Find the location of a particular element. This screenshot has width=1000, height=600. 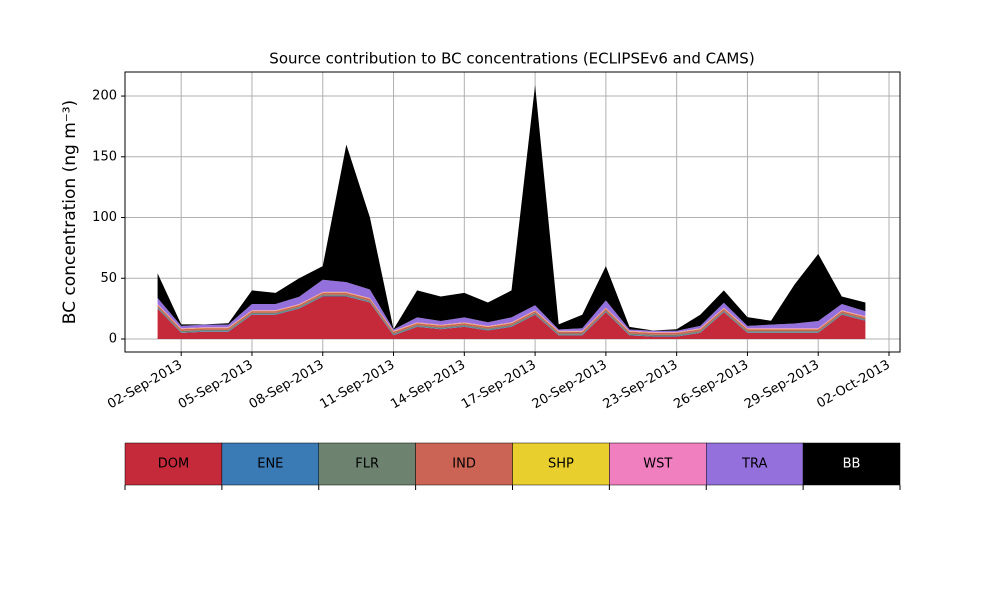

y-tick-label: 150 is located at coordinates (104, 156).